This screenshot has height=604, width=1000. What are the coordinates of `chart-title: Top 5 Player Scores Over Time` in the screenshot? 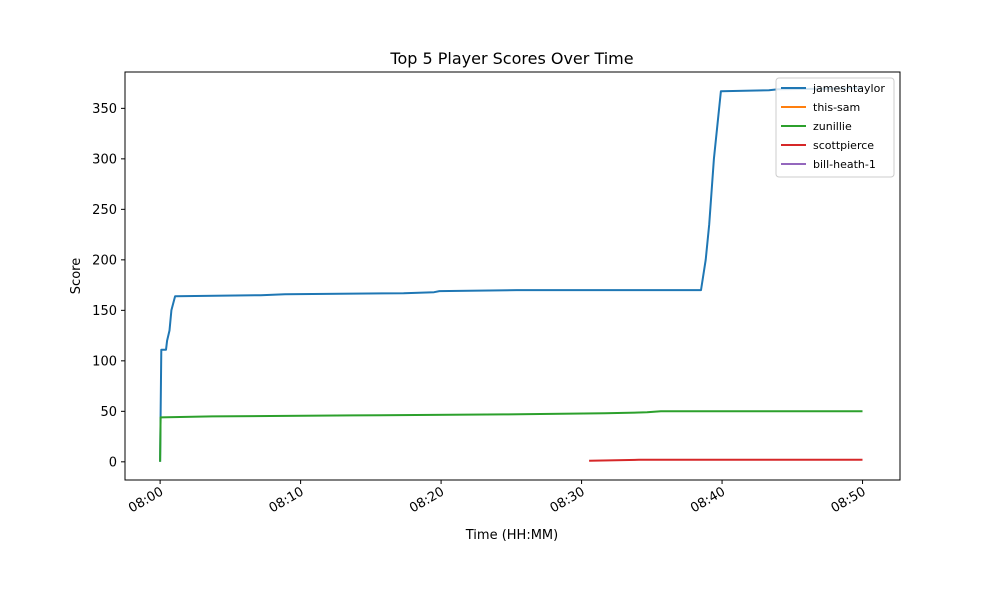 It's located at (511, 58).